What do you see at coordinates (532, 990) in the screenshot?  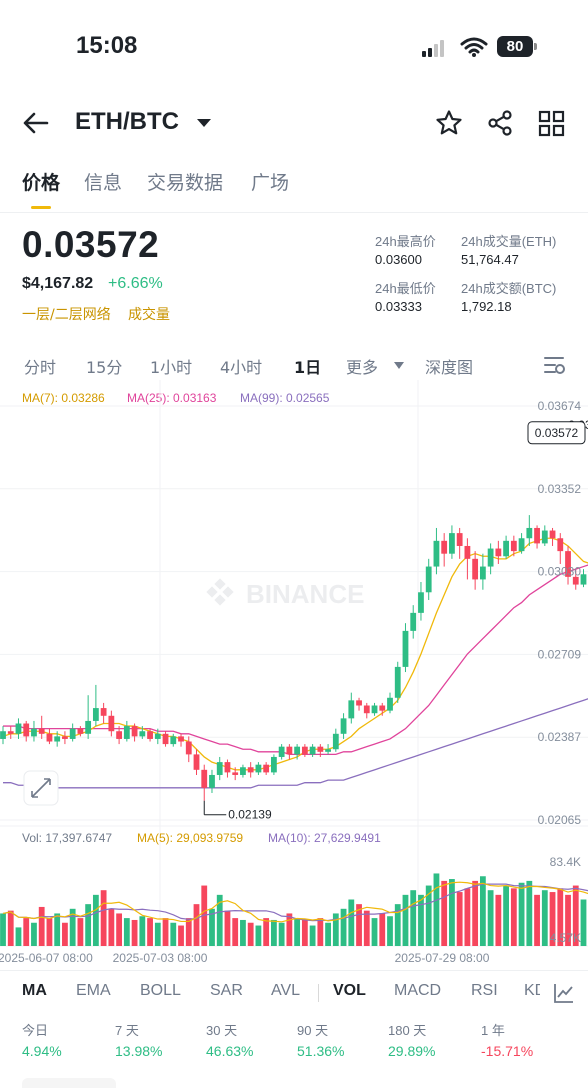 I see `indicator-kd: KD` at bounding box center [532, 990].